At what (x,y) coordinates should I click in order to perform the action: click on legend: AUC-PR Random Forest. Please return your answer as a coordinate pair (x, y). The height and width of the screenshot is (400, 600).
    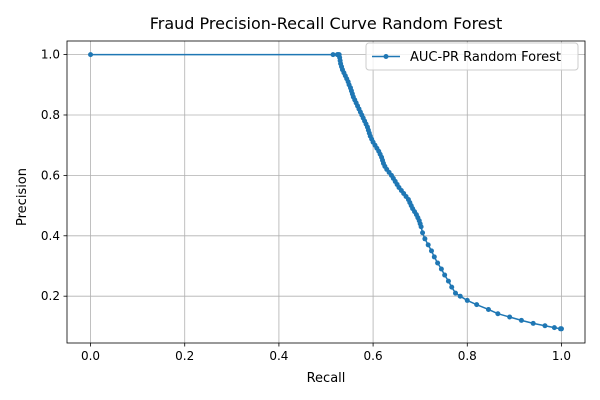
    Looking at the image, I should click on (472, 56).